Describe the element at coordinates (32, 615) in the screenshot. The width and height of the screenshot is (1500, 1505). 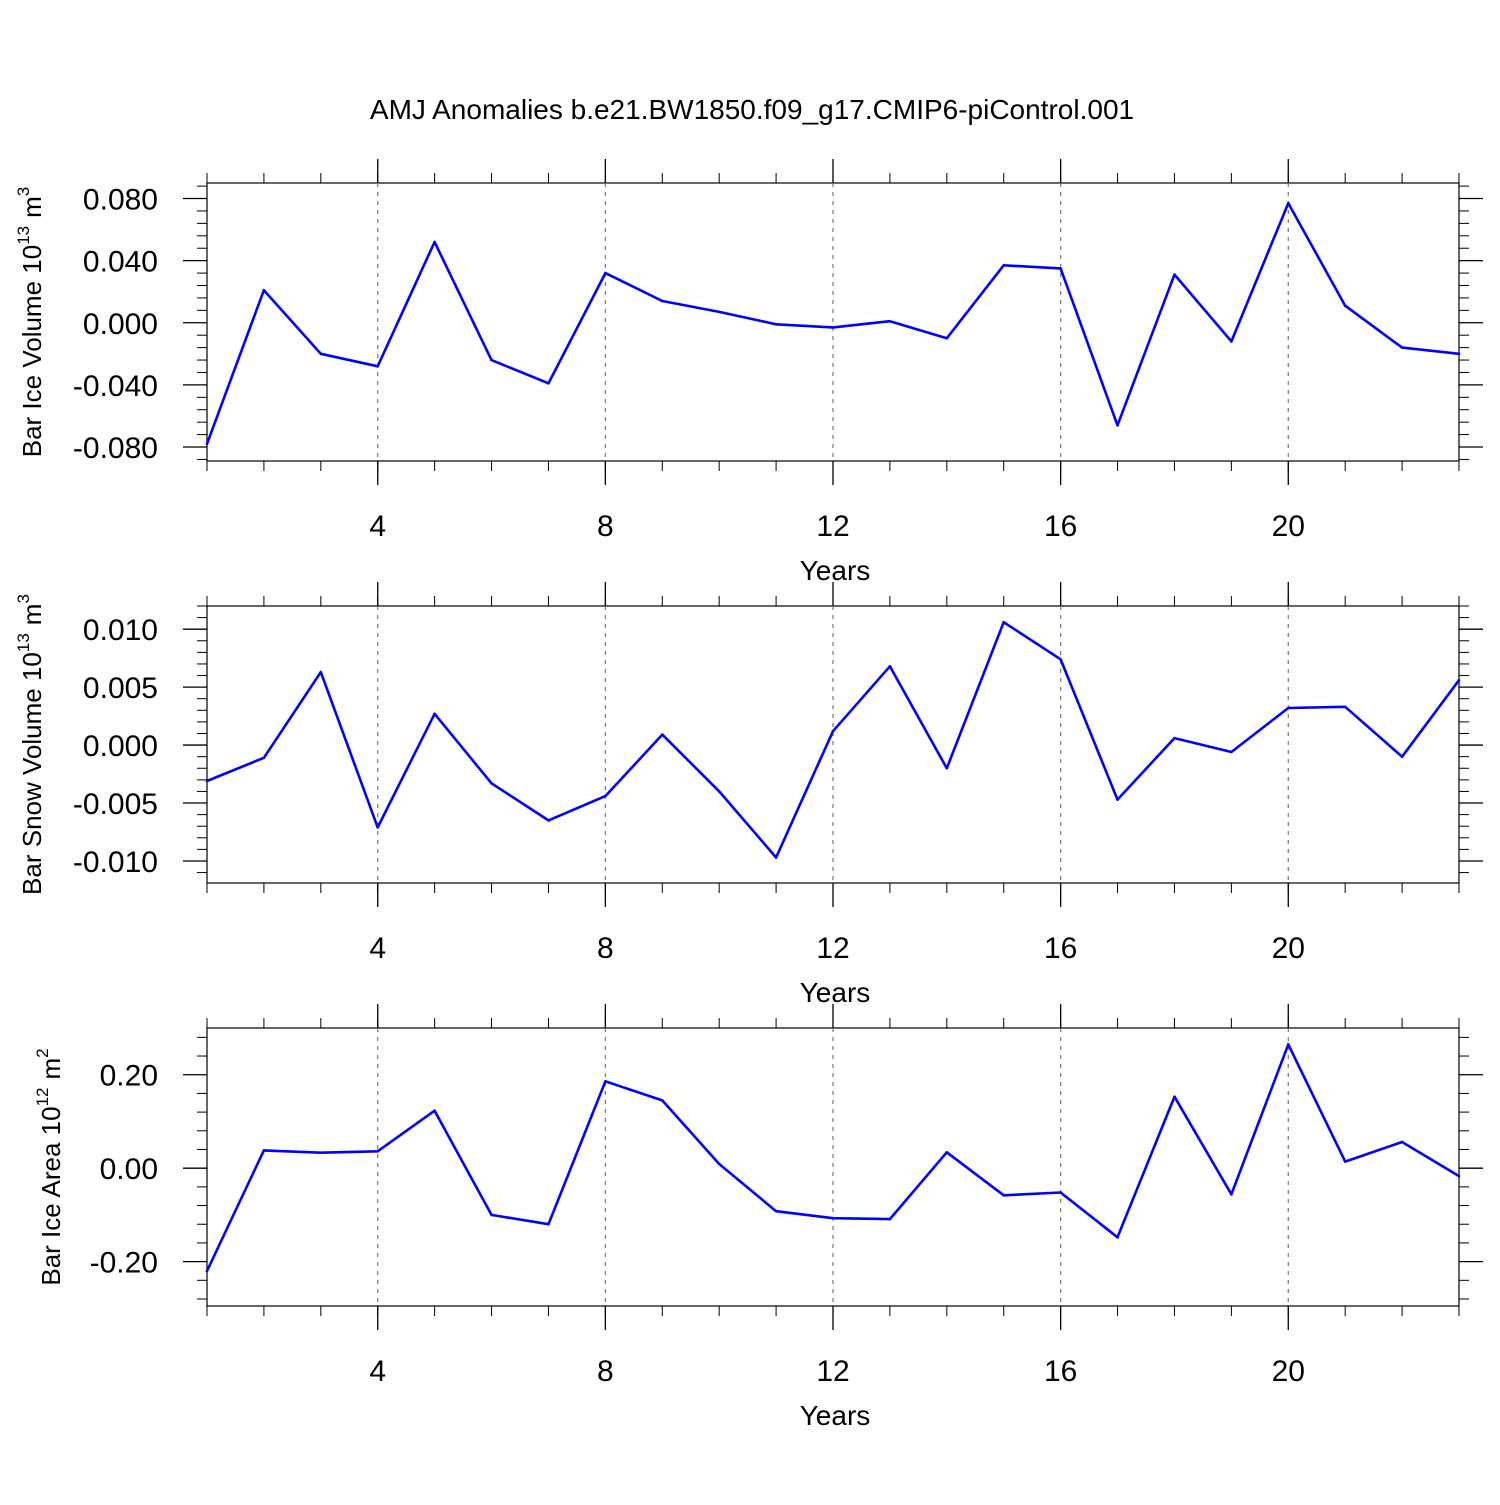
I see `snow-volume-y-axis-title-ylabel-unit: m` at that location.